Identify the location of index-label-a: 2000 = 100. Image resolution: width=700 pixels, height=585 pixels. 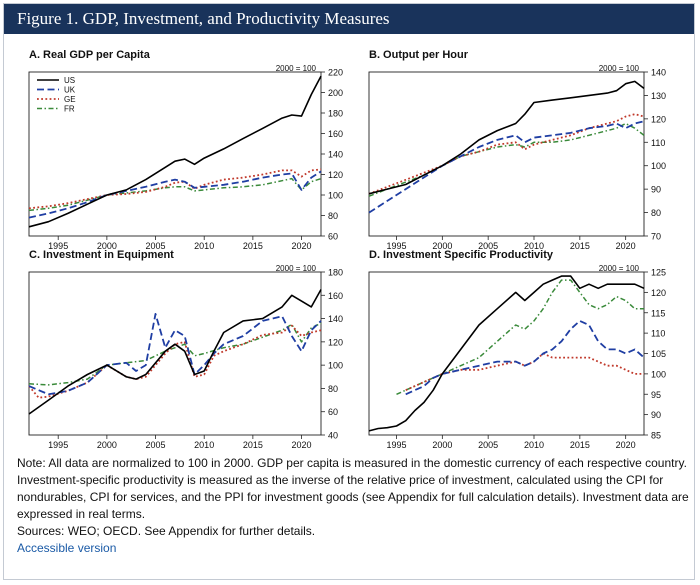
(296, 68).